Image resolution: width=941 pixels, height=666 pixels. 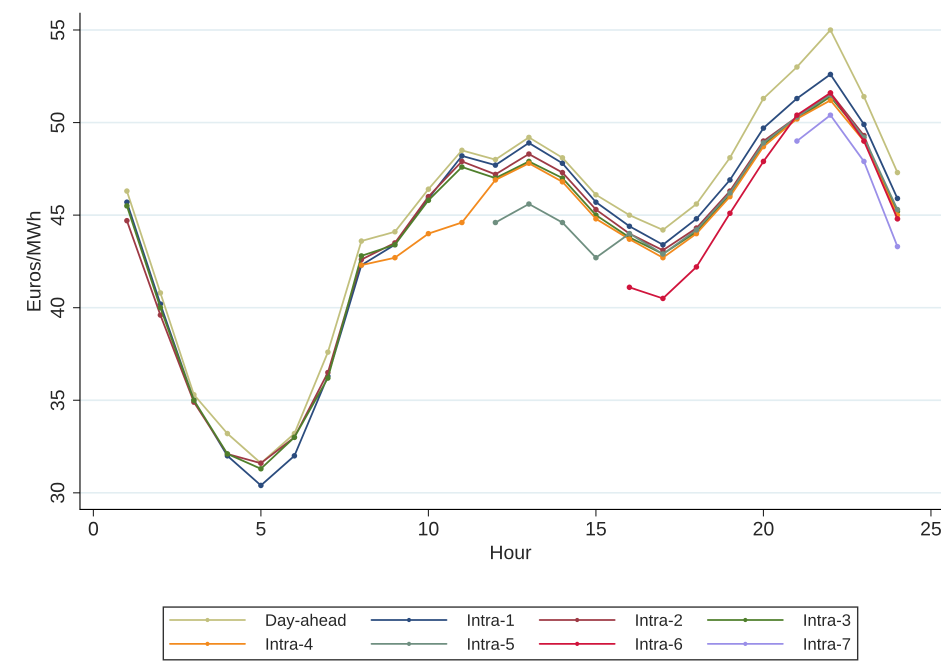 What do you see at coordinates (428, 529) in the screenshot?
I see `x-tick-label: 10` at bounding box center [428, 529].